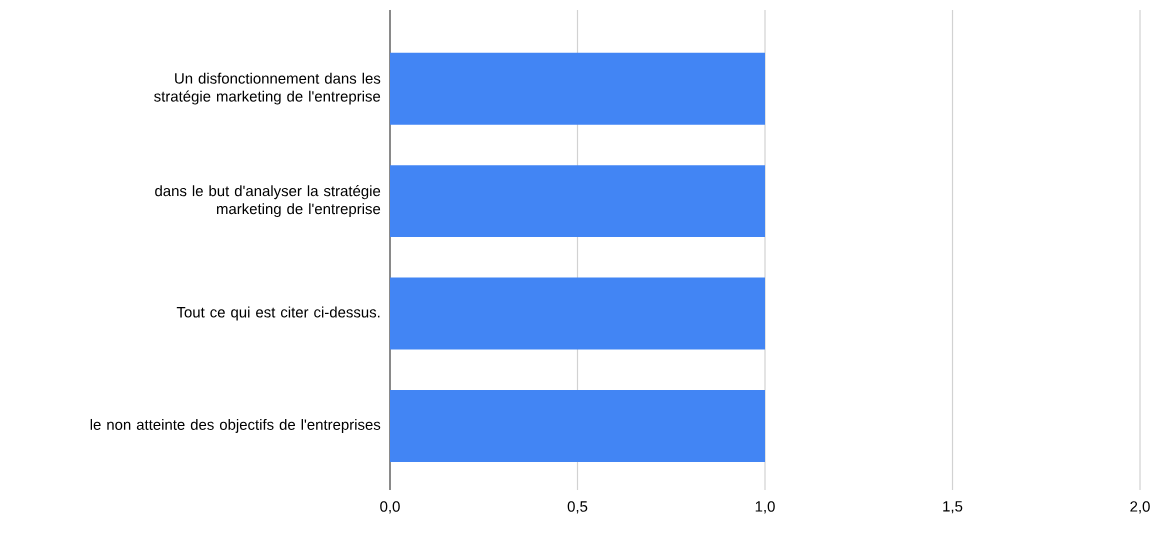 The width and height of the screenshot is (1164, 533). Describe the element at coordinates (577, 507) in the screenshot. I see `x-tick-label: 0,5` at that location.